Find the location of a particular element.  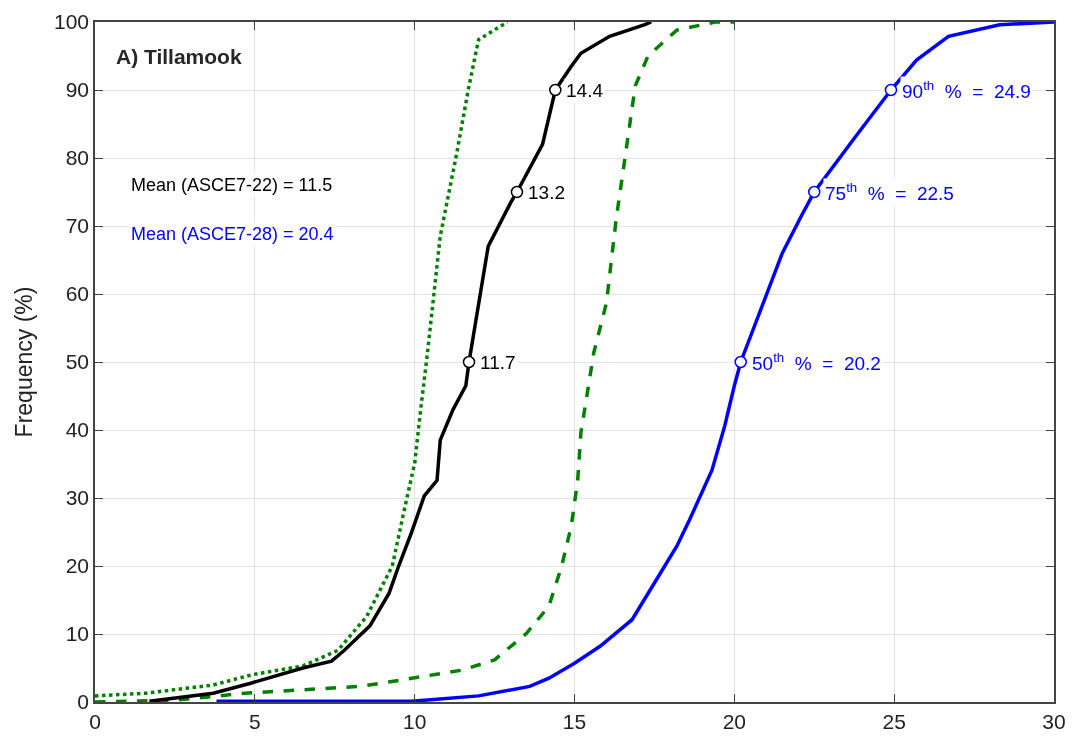

x-tick-label: 5 is located at coordinates (254, 721).